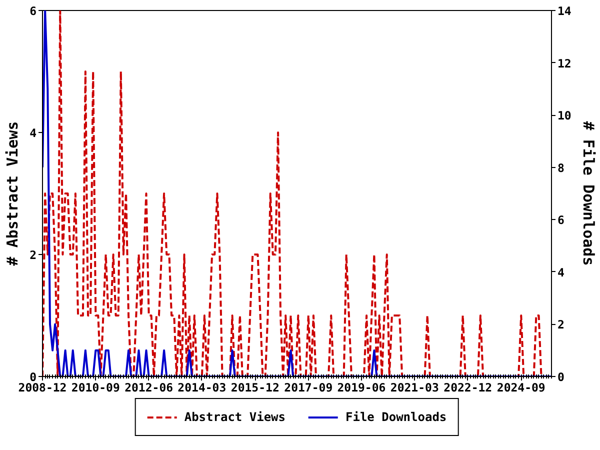 Image resolution: width=600 pixels, height=450 pixels. What do you see at coordinates (33, 133) in the screenshot?
I see `y-tick-label: 4` at bounding box center [33, 133].